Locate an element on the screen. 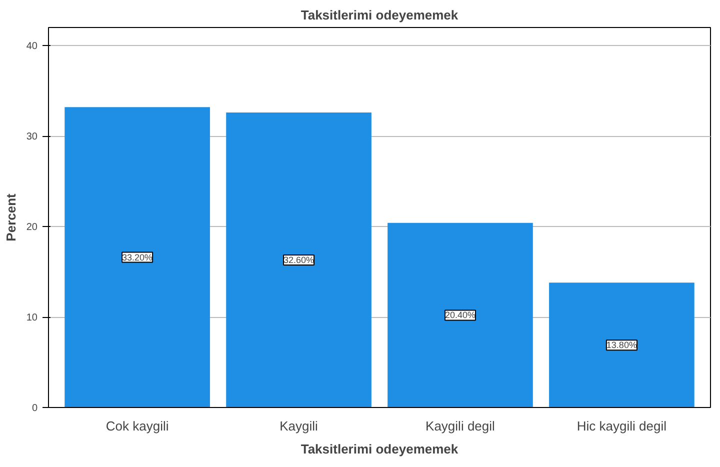  chart-title: Taksitlerimi odeyememek is located at coordinates (379, 15).